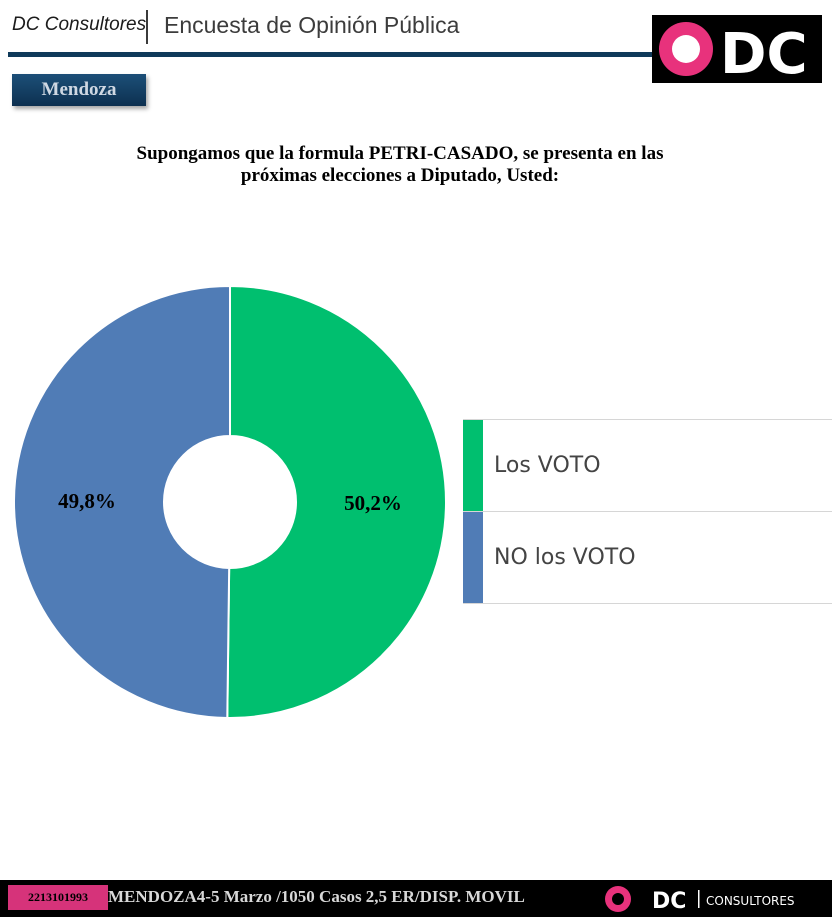 The width and height of the screenshot is (832, 917). Describe the element at coordinates (312, 25) in the screenshot. I see `page-title: Encuesta de Opinión Pública` at that location.